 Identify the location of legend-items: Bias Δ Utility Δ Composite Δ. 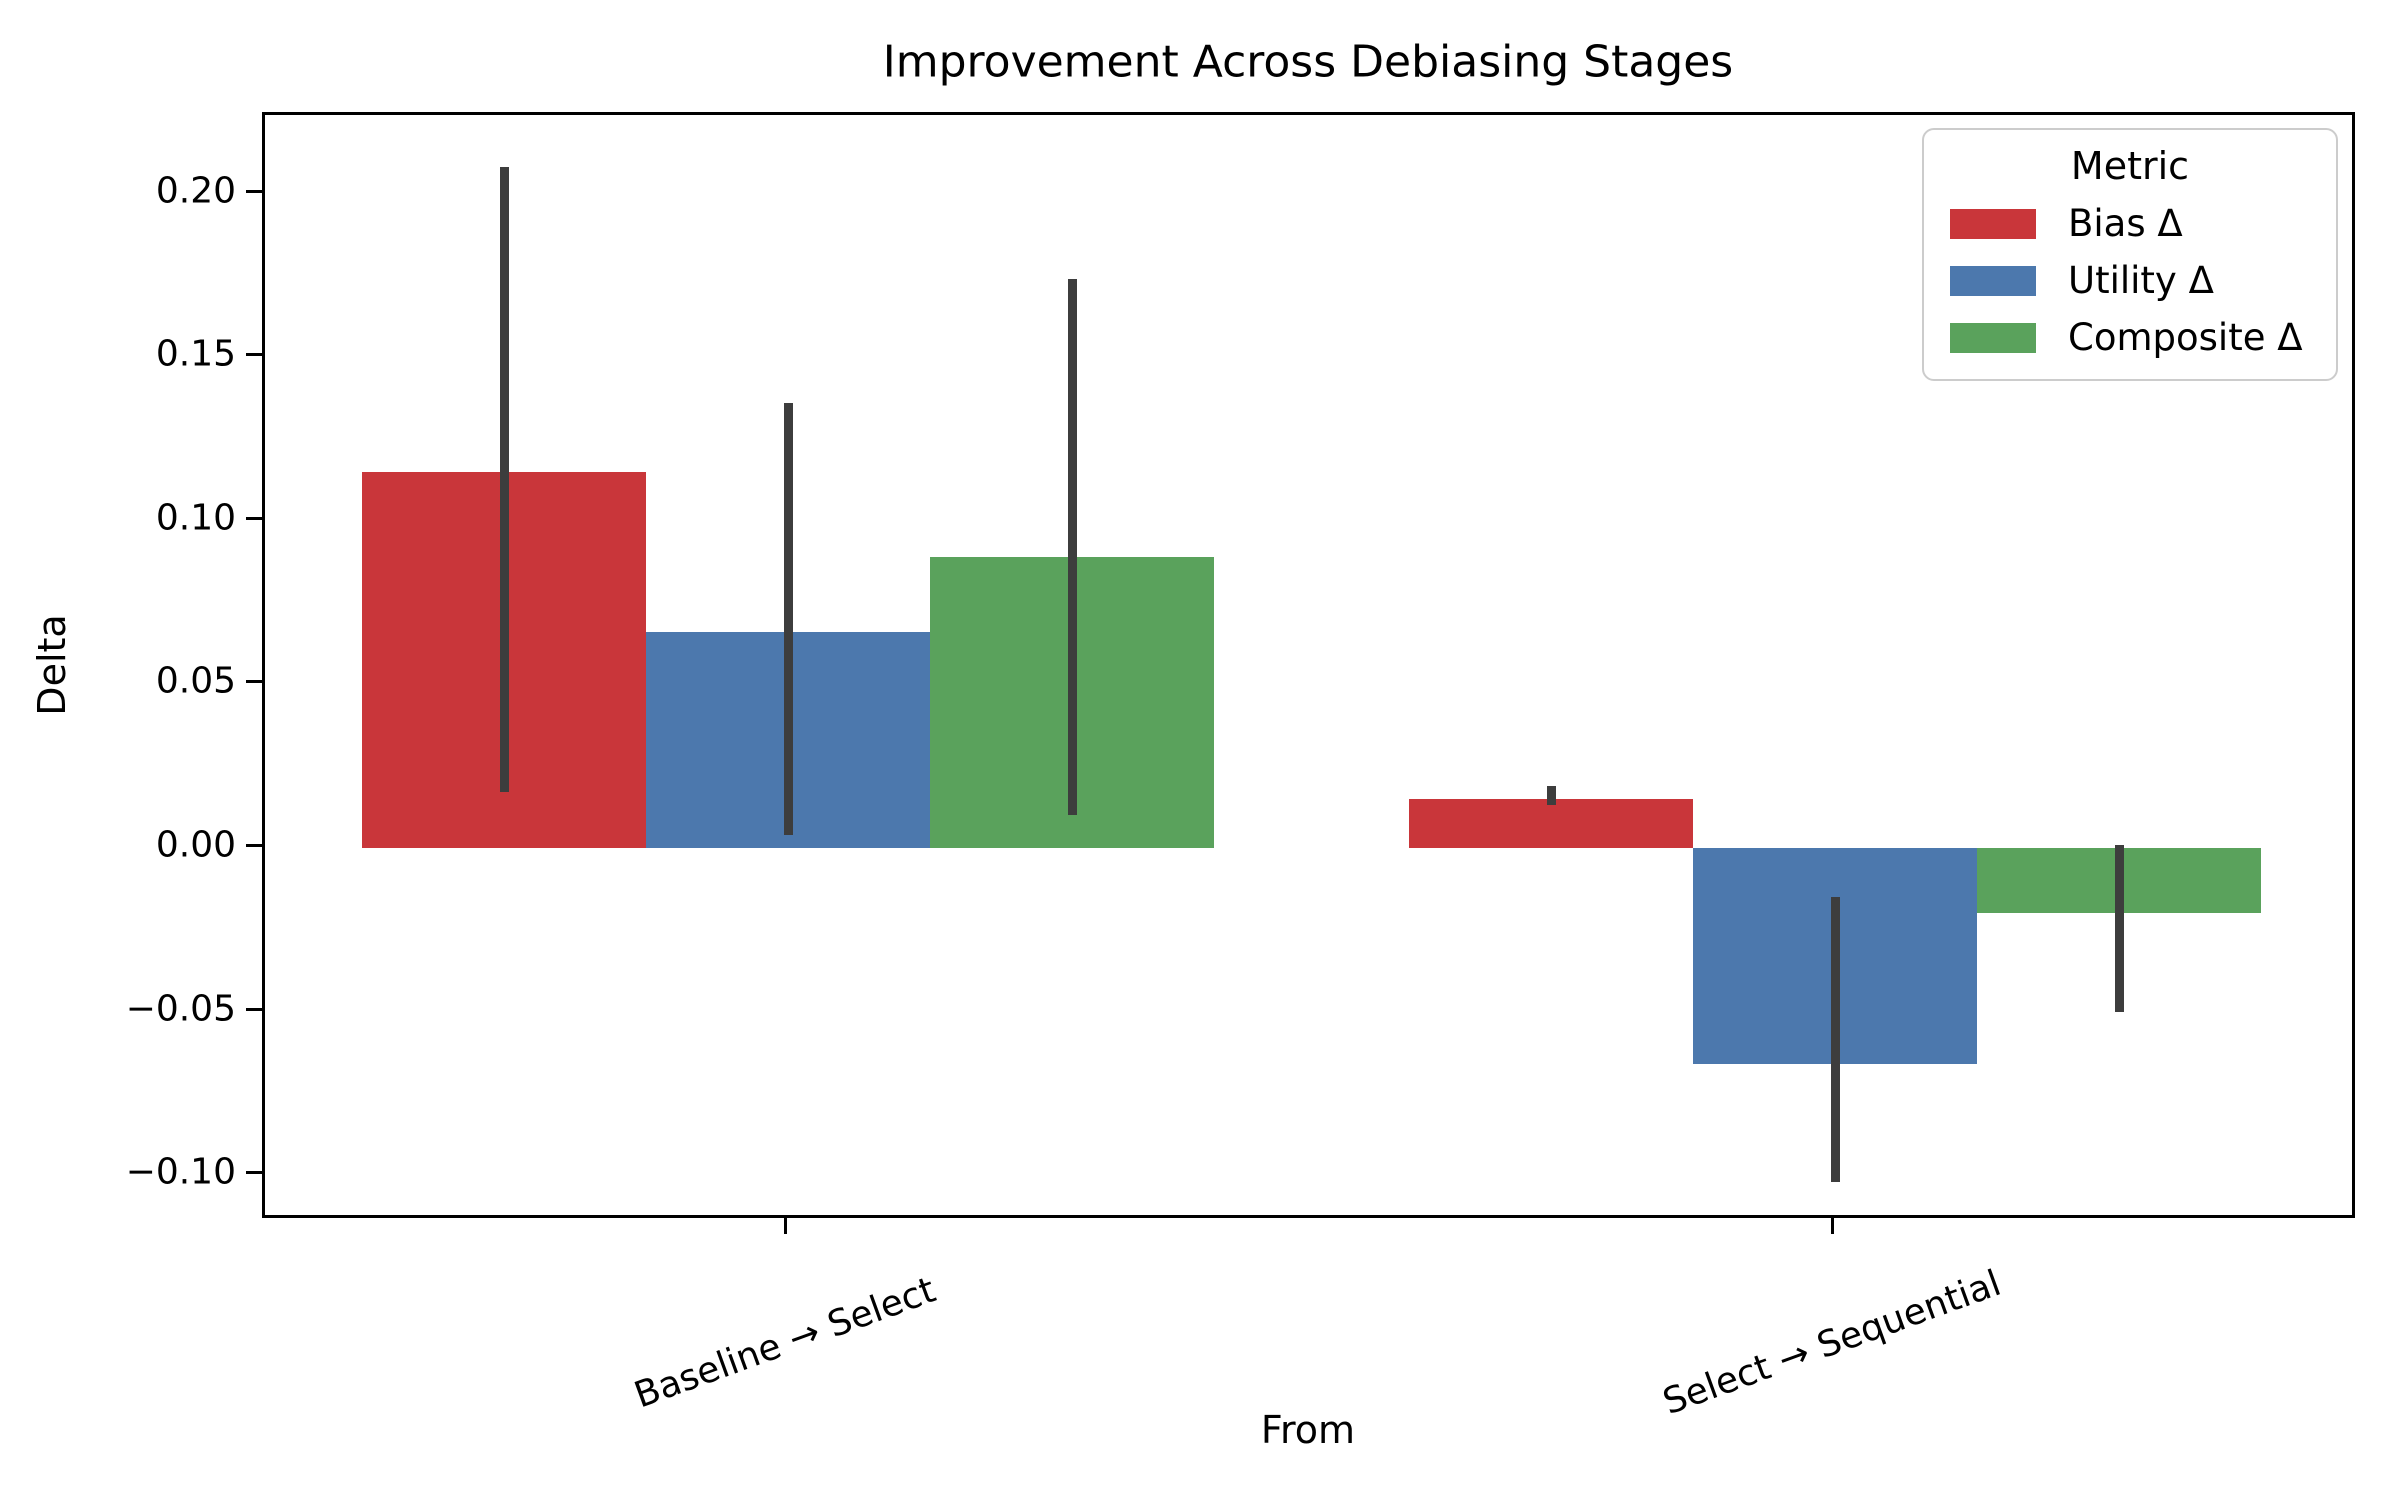
(2130, 280).